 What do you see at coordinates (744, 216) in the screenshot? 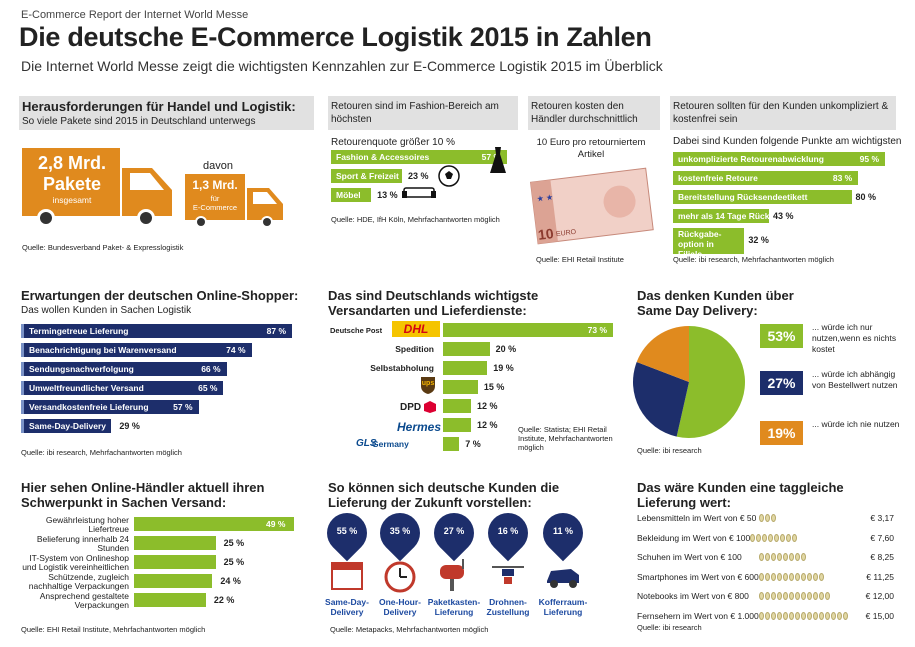
I see `retouren-bar-label: mehr als 14 Tage Rückgaberecht` at bounding box center [744, 216].